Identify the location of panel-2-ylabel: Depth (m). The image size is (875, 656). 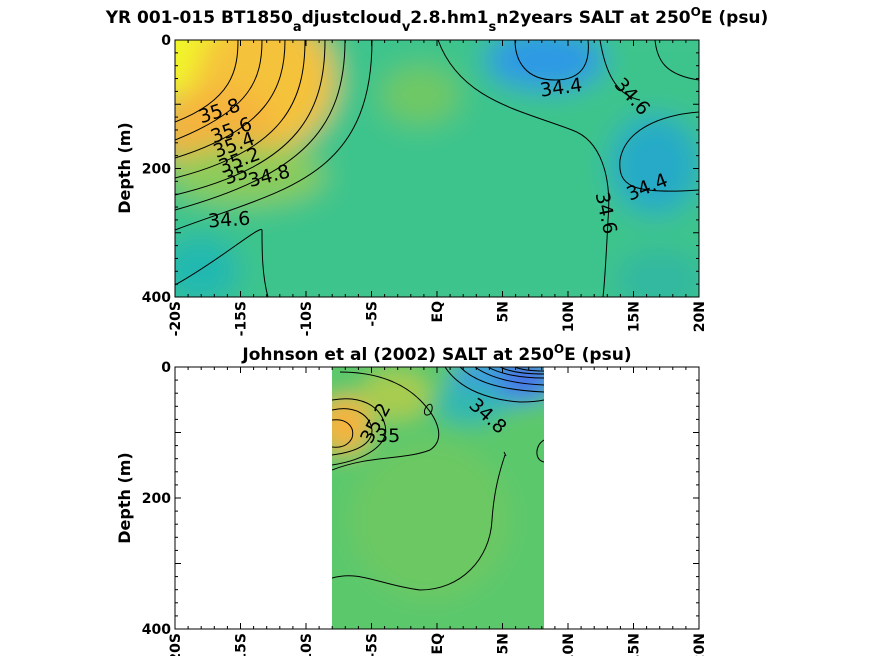
(124, 498).